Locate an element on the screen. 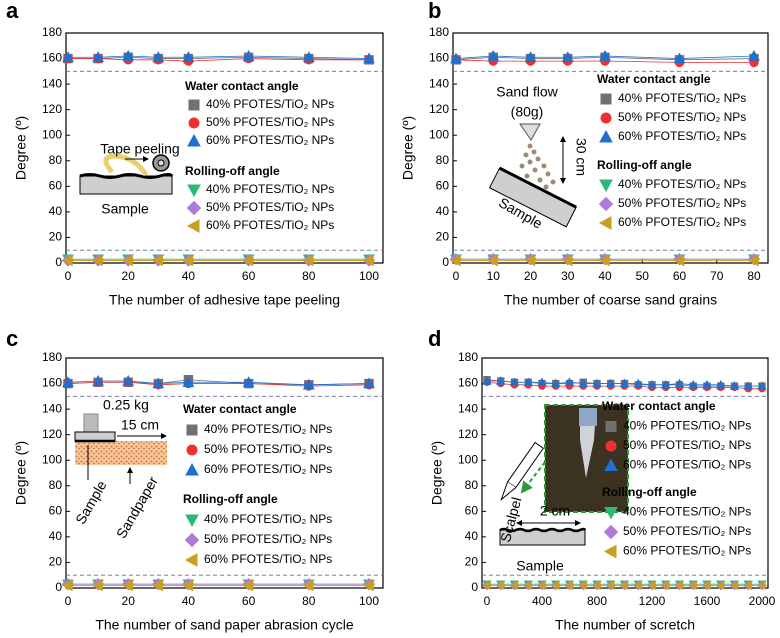 This screenshot has width=780, height=638. y-tick-label: 80 is located at coordinates (56, 485).